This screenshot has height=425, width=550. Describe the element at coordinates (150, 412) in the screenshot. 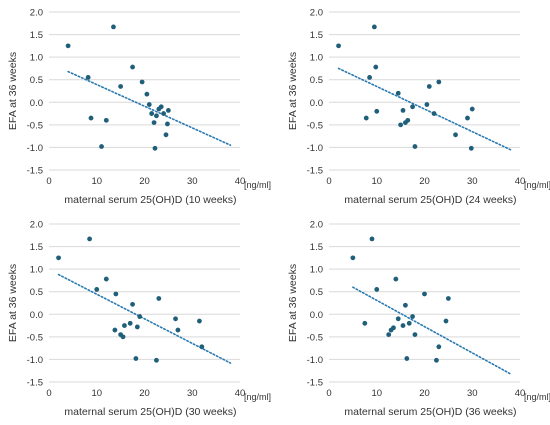

I see `x-axis-title: maternal serum 25(OH)D (30 weeks)` at that location.